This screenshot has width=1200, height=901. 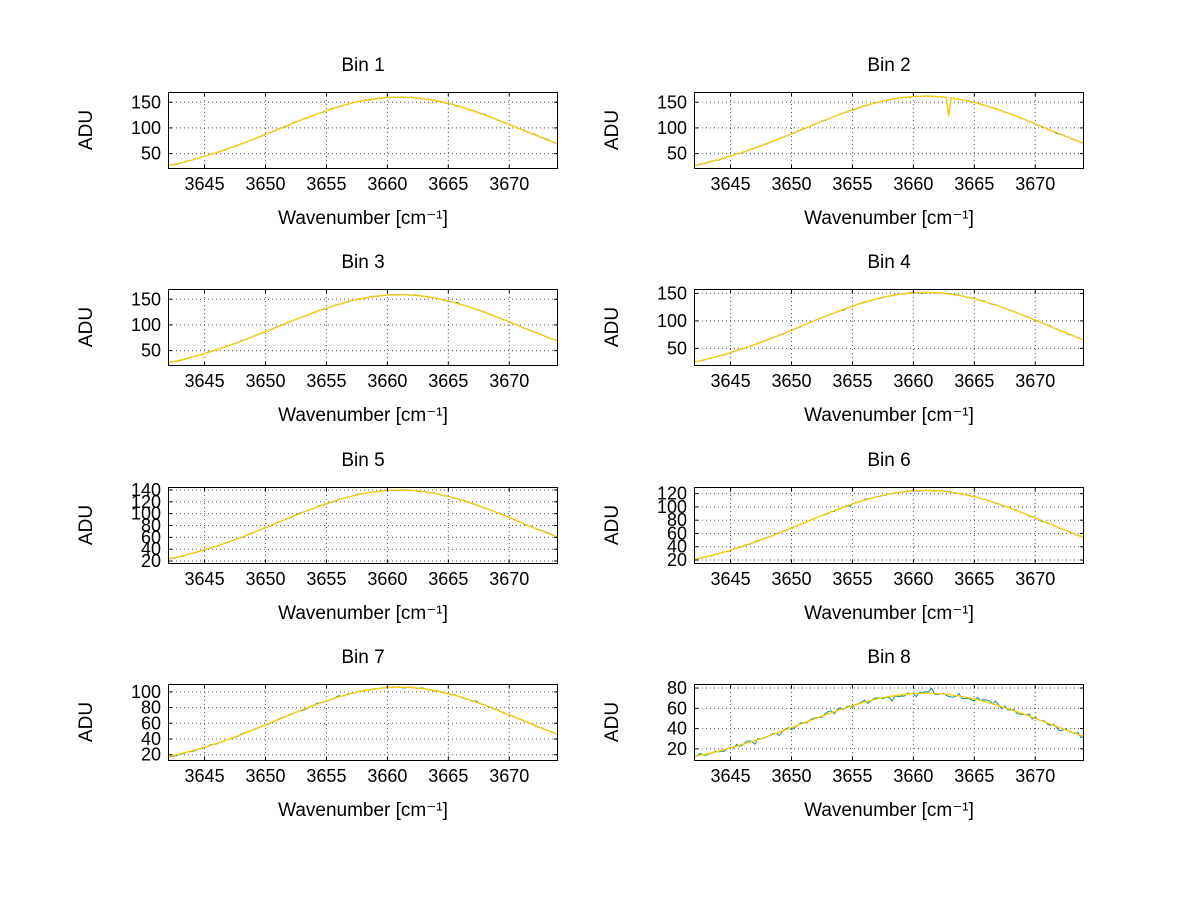 What do you see at coordinates (363, 262) in the screenshot?
I see `subplot-title: Bin 3` at bounding box center [363, 262].